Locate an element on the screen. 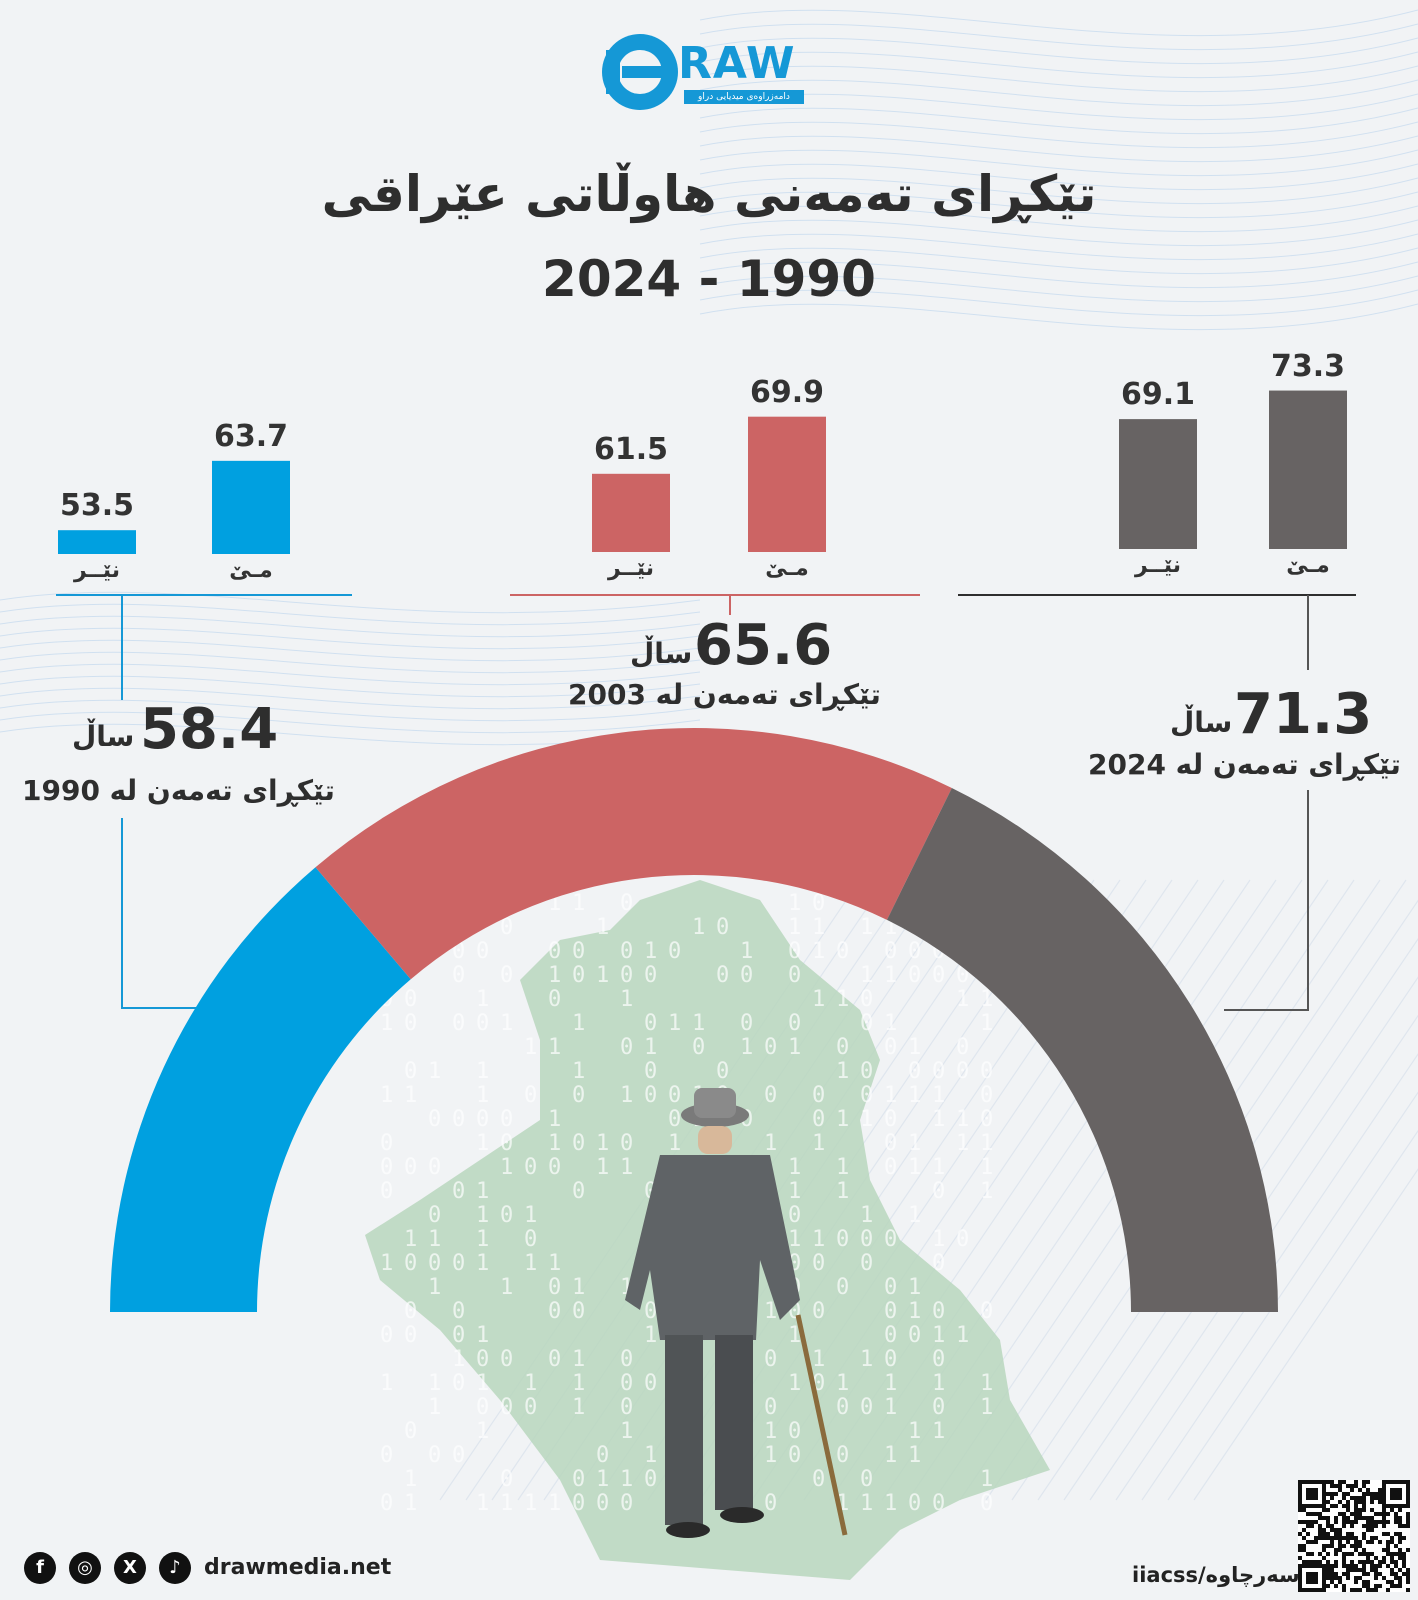 Image resolution: width=1418 pixels, height=1600 pixels. tiktok-icon: ♪ is located at coordinates (175, 1568).